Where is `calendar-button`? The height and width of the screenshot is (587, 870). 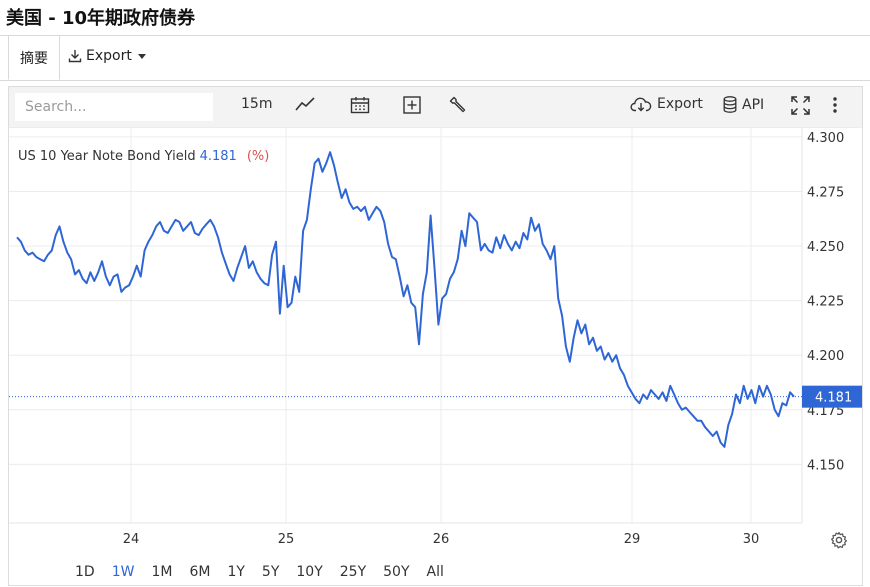
calendar-button is located at coordinates (360, 105).